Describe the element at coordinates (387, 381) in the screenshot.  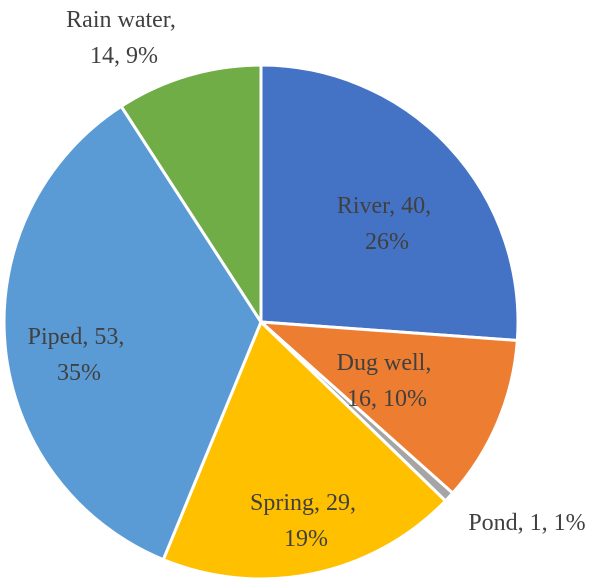
I see `data-label-dug-well: Dug well, 16, 10%` at that location.